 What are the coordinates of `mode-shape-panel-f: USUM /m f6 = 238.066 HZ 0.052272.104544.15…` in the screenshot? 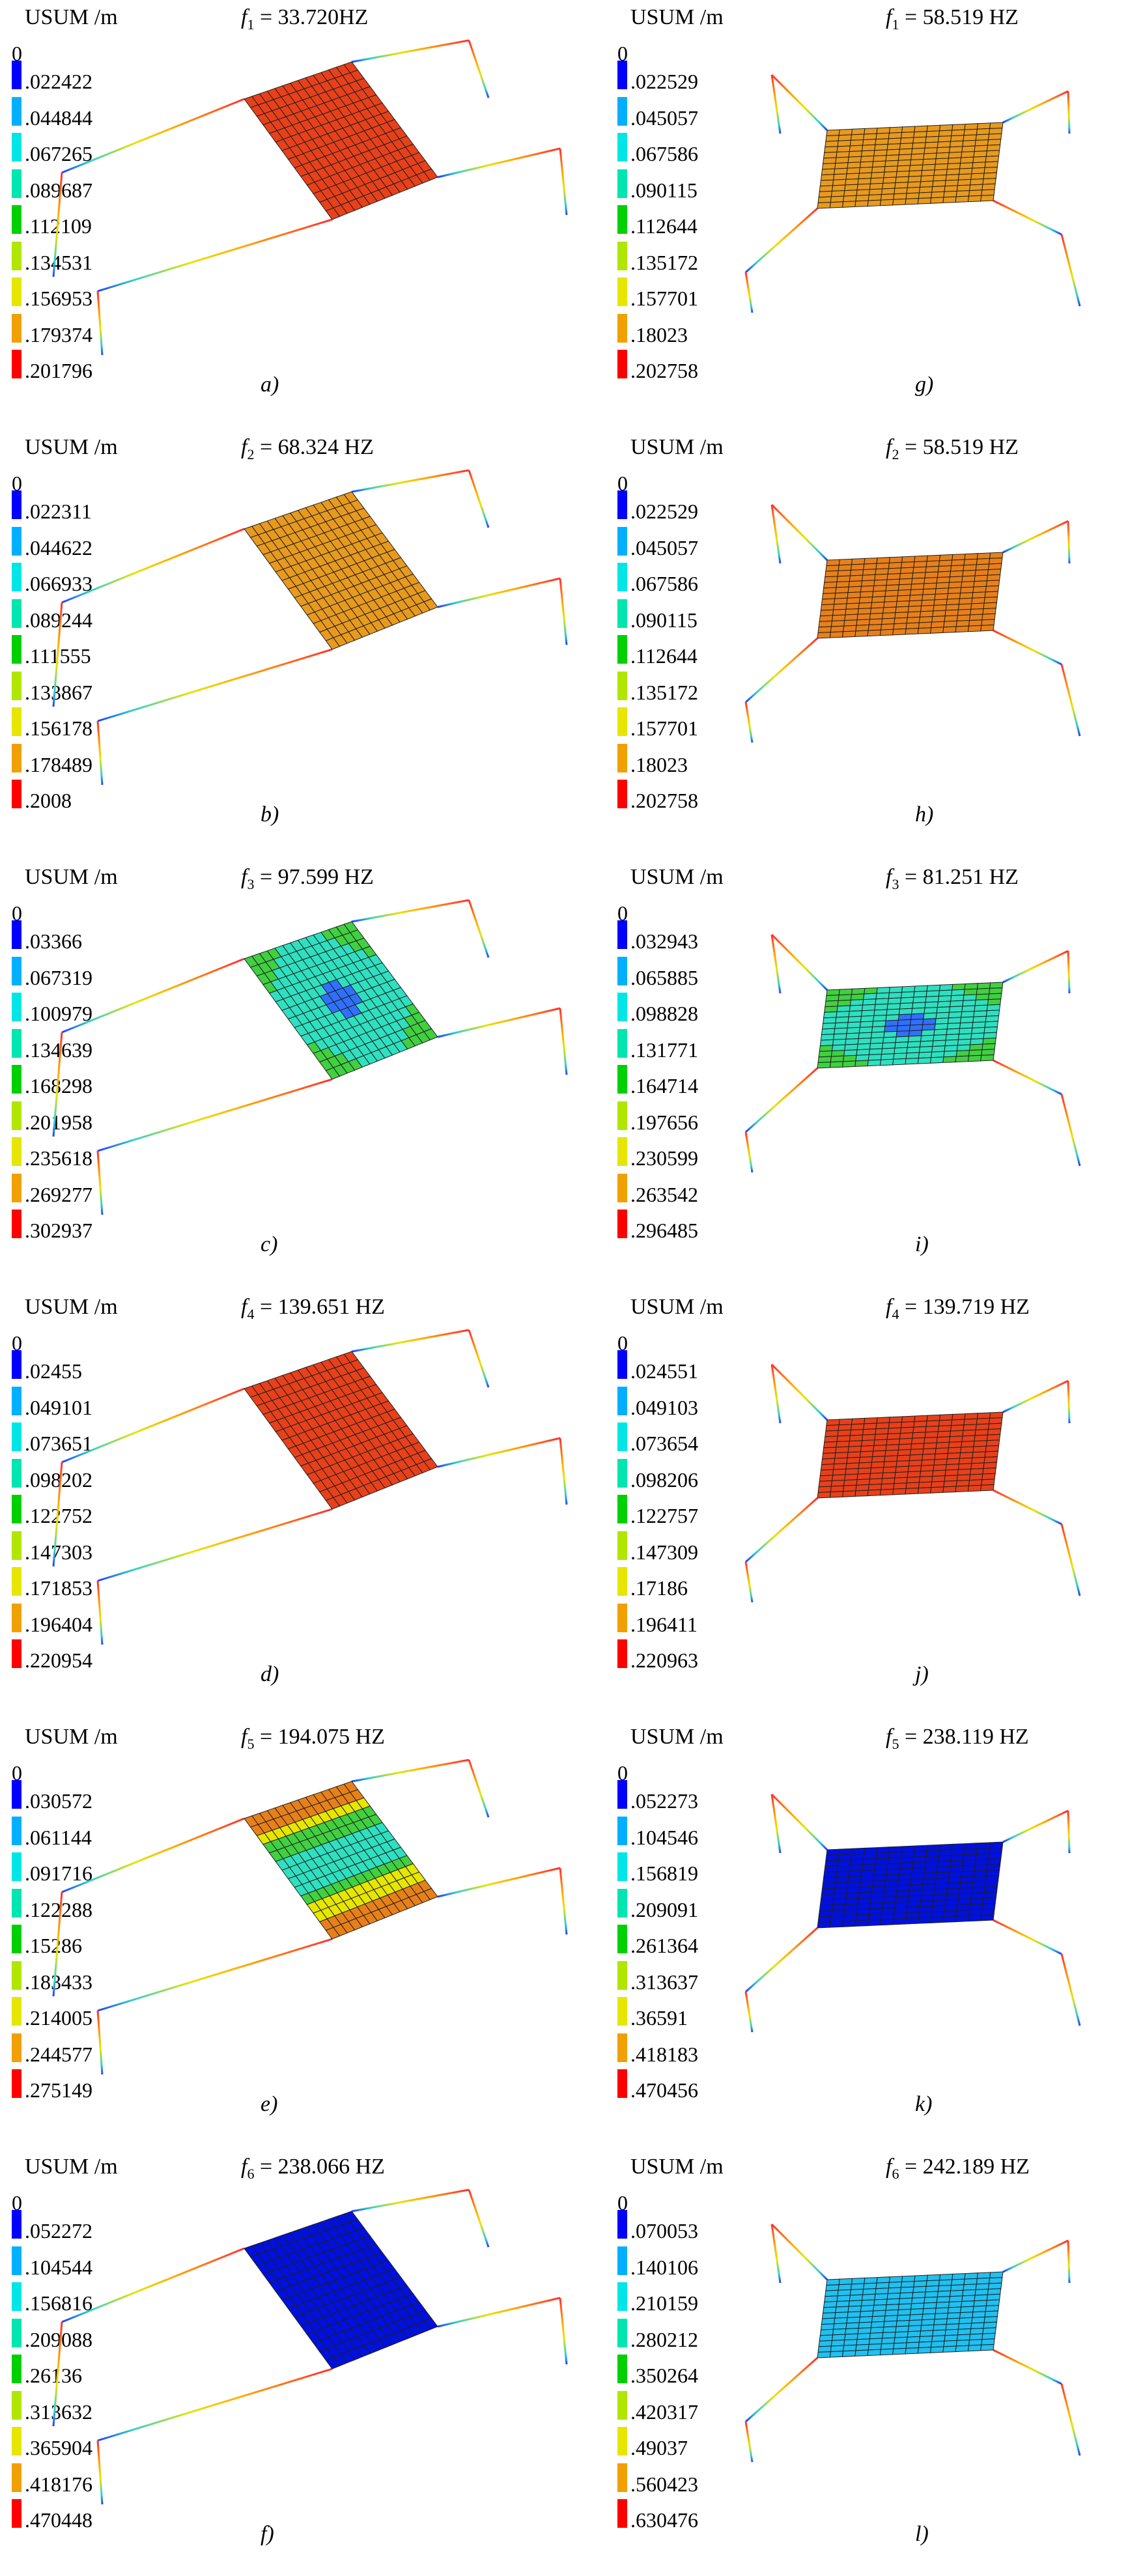 It's located at (284, 2361).